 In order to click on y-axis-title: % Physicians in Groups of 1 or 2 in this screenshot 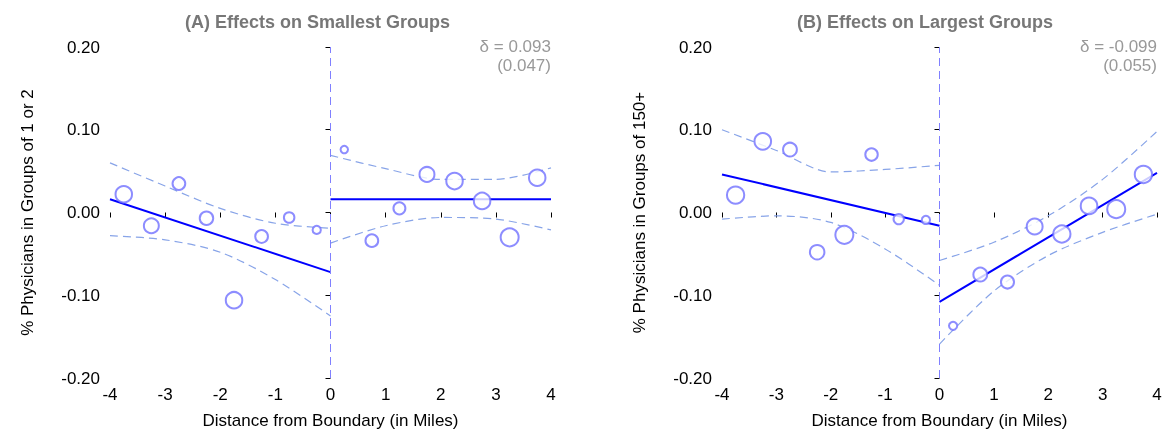, I will do `click(27, 212)`.